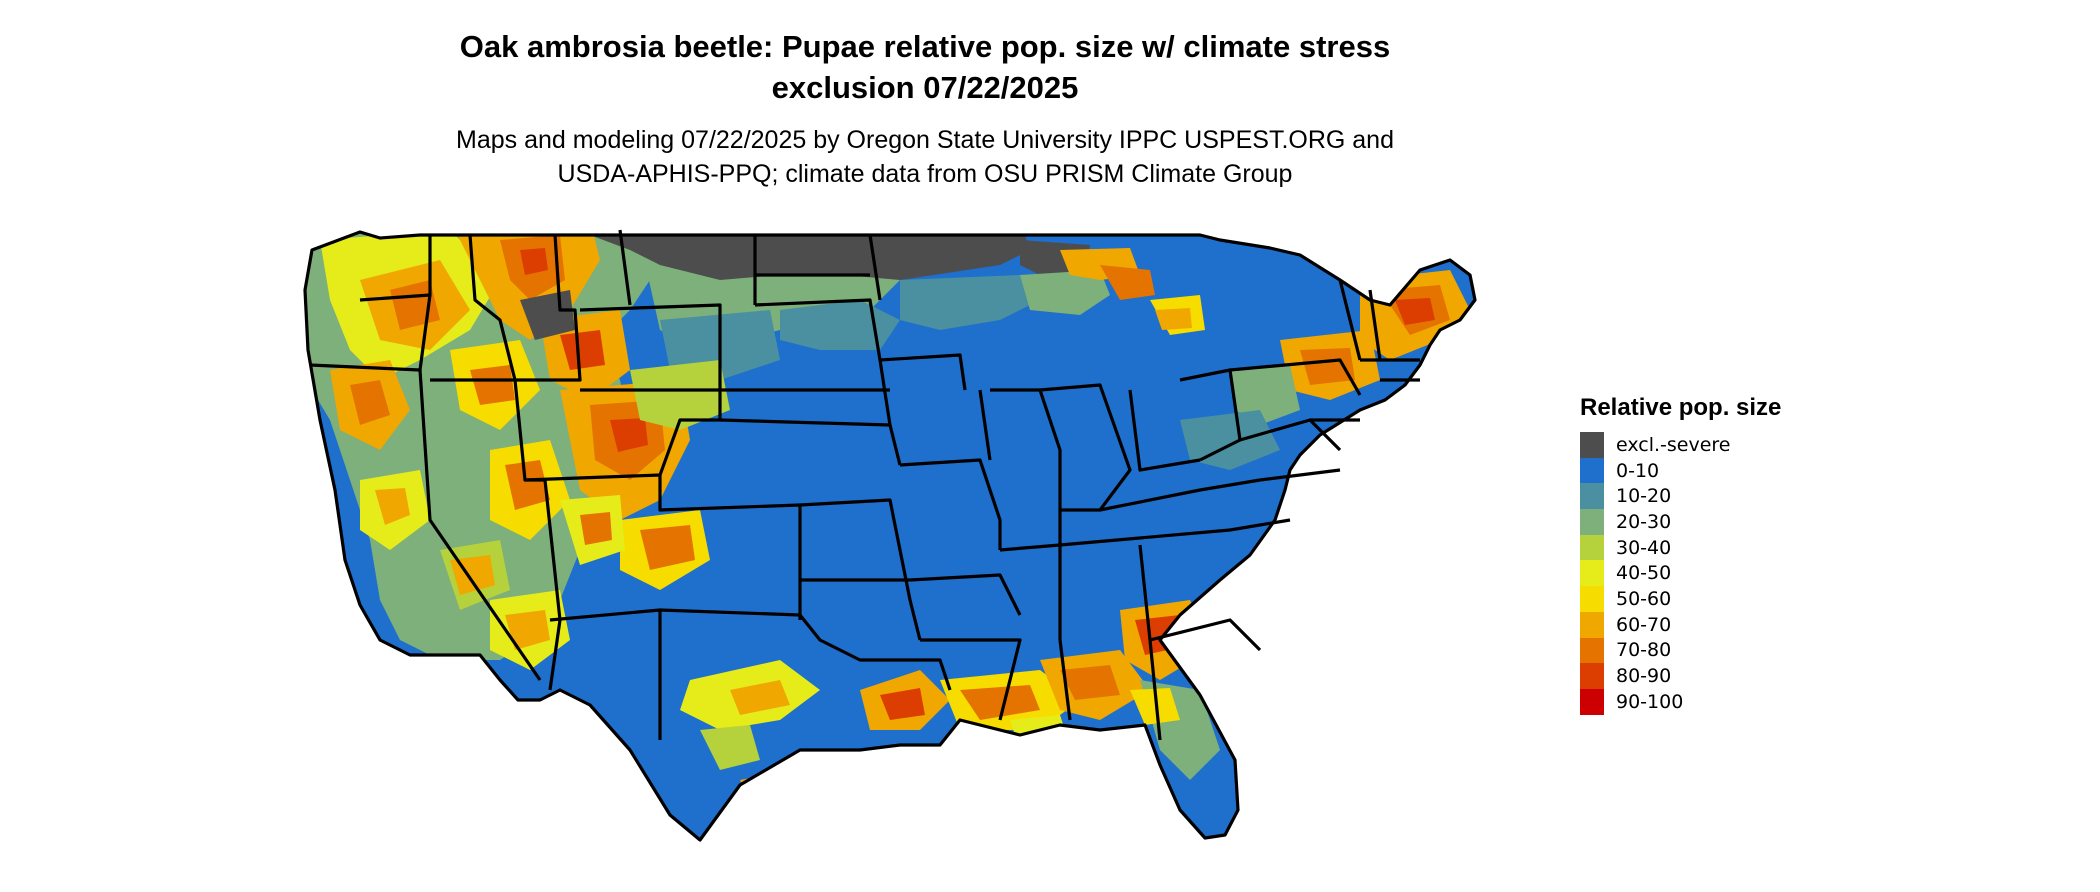 The width and height of the screenshot is (2100, 892). Describe the element at coordinates (1680, 599) in the screenshot. I see `legend-item: 50-60` at that location.